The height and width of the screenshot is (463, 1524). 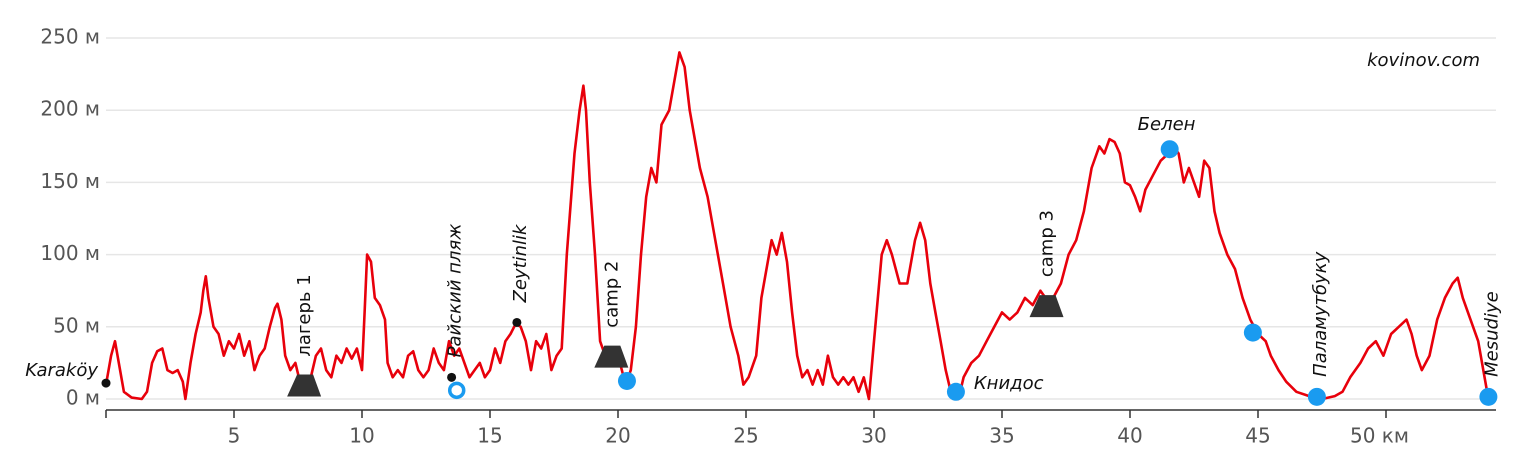 What do you see at coordinates (83, 398) in the screenshot?
I see `y-tick-label: 0 м` at bounding box center [83, 398].